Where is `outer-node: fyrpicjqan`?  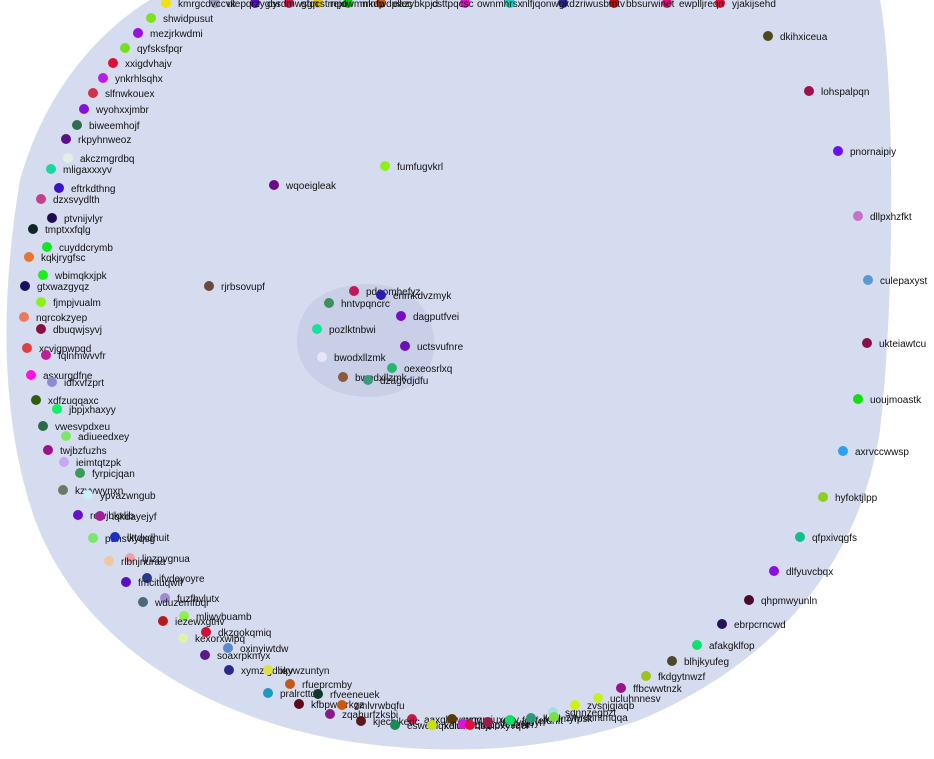
outer-node: fyrpicjqan is located at coordinates (105, 474).